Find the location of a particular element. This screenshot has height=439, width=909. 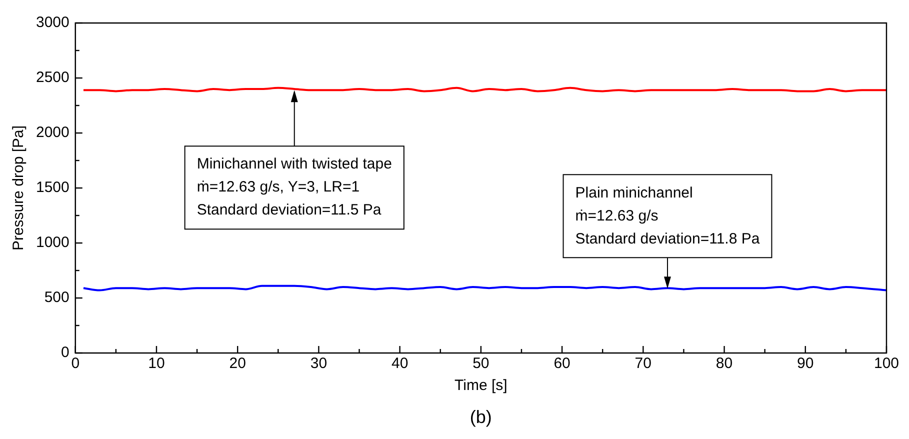

y-tick-label: 3000 is located at coordinates (53, 23).